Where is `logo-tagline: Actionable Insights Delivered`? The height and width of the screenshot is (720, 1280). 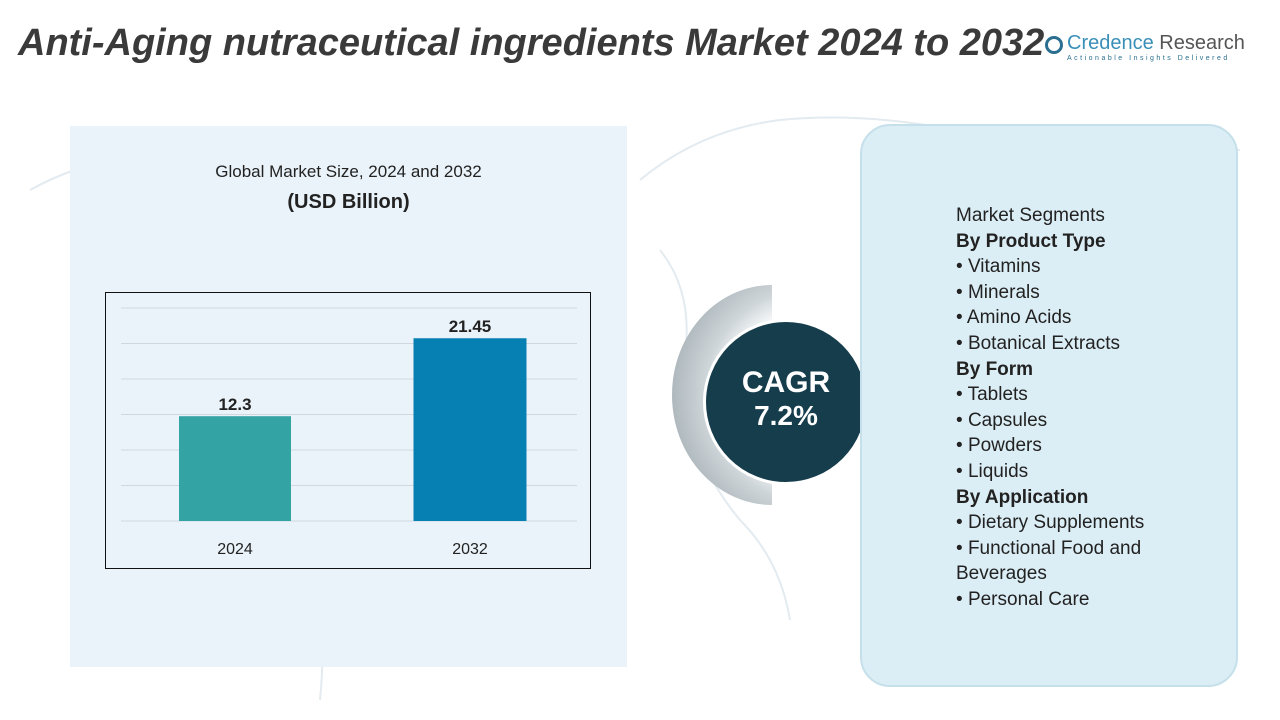 logo-tagline: Actionable Insights Delivered is located at coordinates (1148, 58).